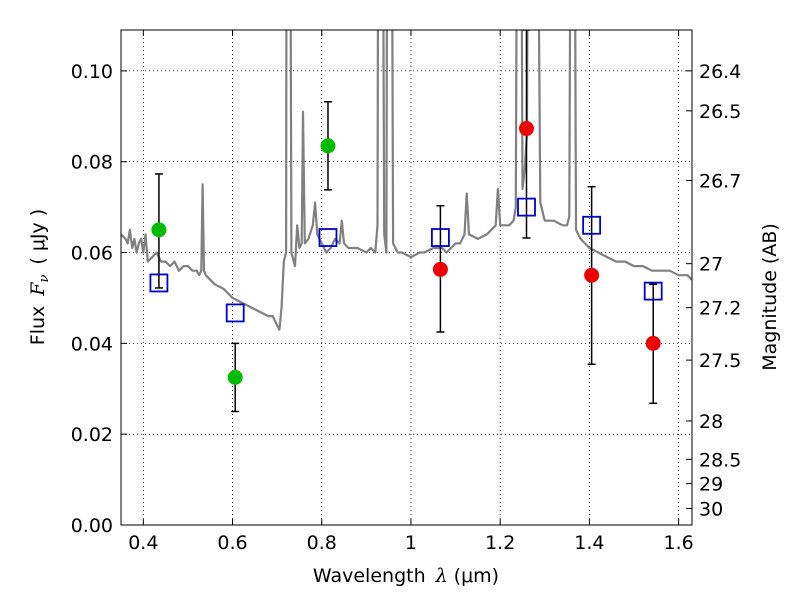 Image resolution: width=800 pixels, height=600 pixels. I want to click on y2-tick-label: 26.7, so click(720, 182).